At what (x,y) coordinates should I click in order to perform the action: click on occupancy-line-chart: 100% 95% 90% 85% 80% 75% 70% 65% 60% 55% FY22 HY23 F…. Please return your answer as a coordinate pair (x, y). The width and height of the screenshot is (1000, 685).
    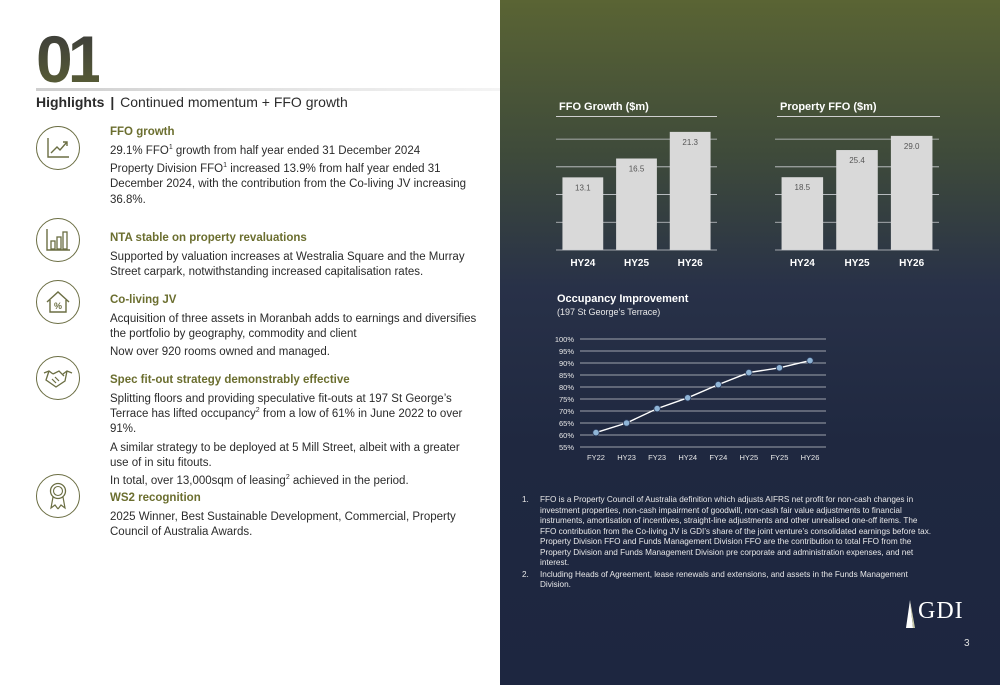
    Looking at the image, I should click on (690, 398).